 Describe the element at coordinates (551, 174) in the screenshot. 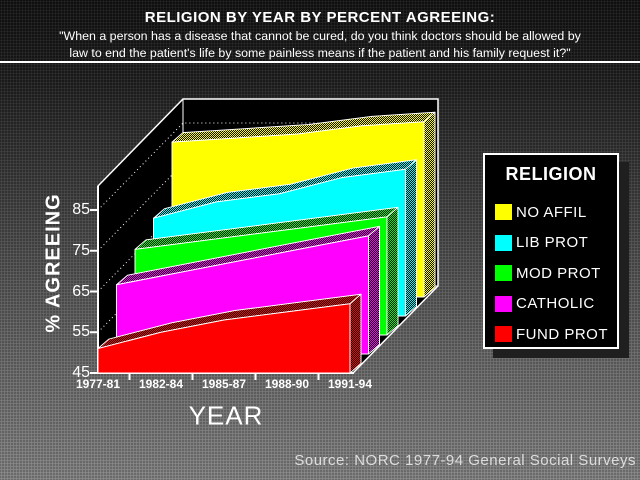

I see `legend-title: RELIGION` at that location.